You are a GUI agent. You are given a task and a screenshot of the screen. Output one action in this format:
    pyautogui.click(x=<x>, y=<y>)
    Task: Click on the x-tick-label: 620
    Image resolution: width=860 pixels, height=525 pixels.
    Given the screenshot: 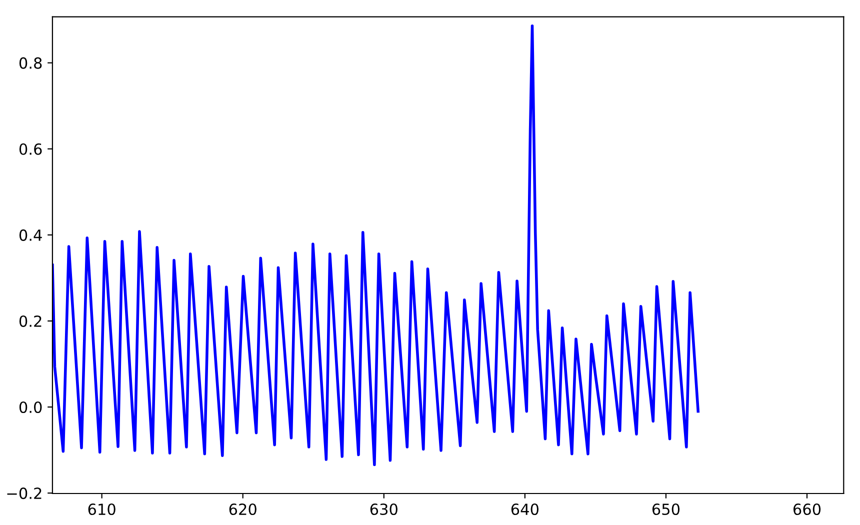 What is the action you would take?
    pyautogui.click(x=242, y=509)
    